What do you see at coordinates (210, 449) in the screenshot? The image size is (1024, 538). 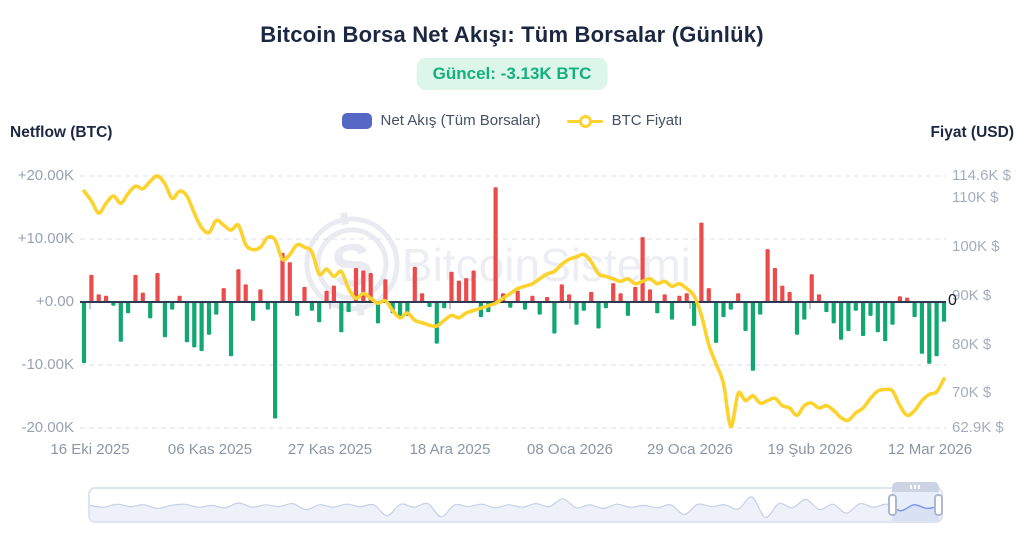 I see `x-axis-tick: 06 Kas 2025` at bounding box center [210, 449].